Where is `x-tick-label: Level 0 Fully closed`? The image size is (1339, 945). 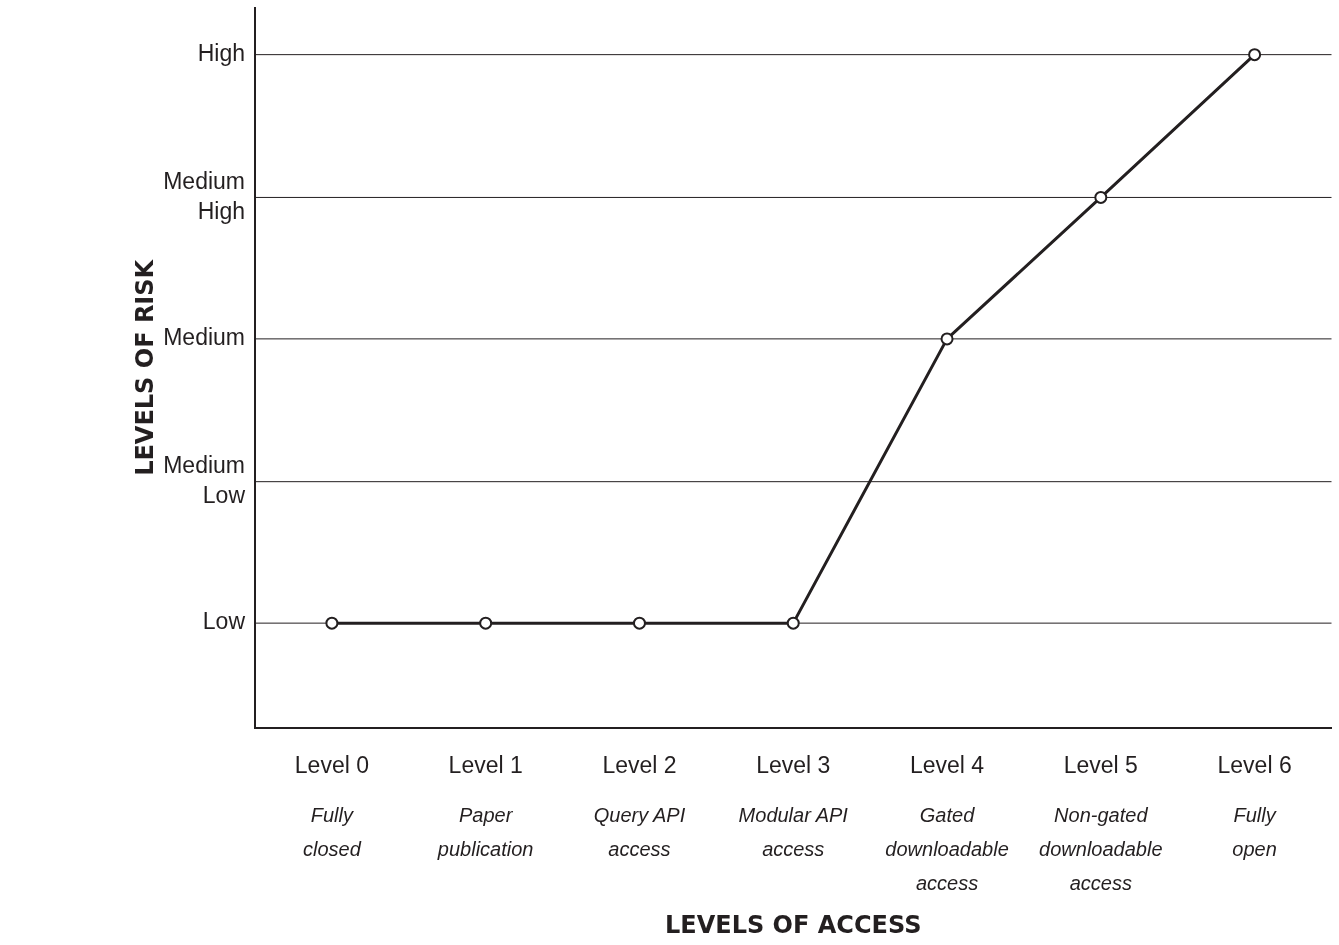
x-tick-label: Level 0 Fully closed is located at coordinates (331, 805).